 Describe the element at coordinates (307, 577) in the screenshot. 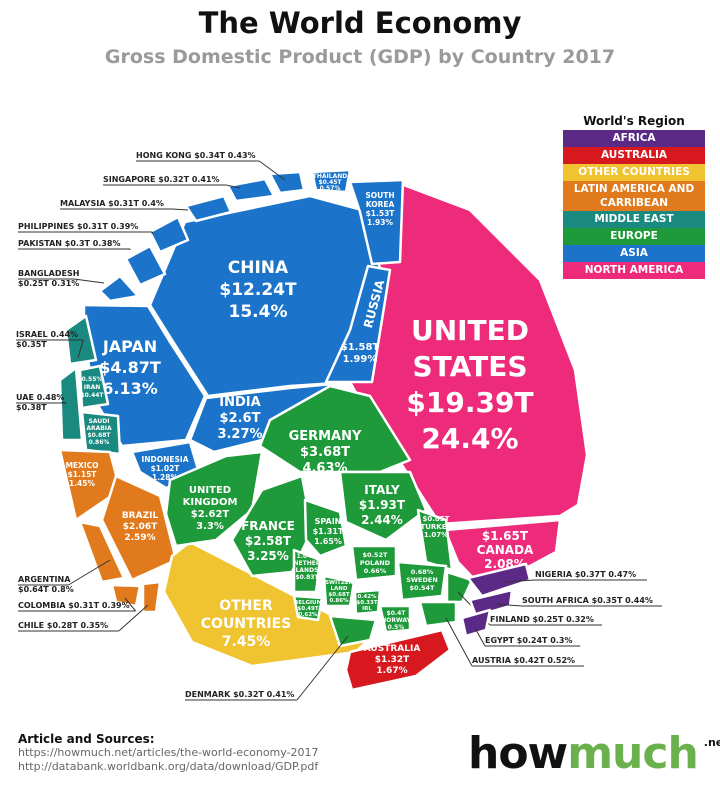

I see `cell-label: $0.83T` at that location.